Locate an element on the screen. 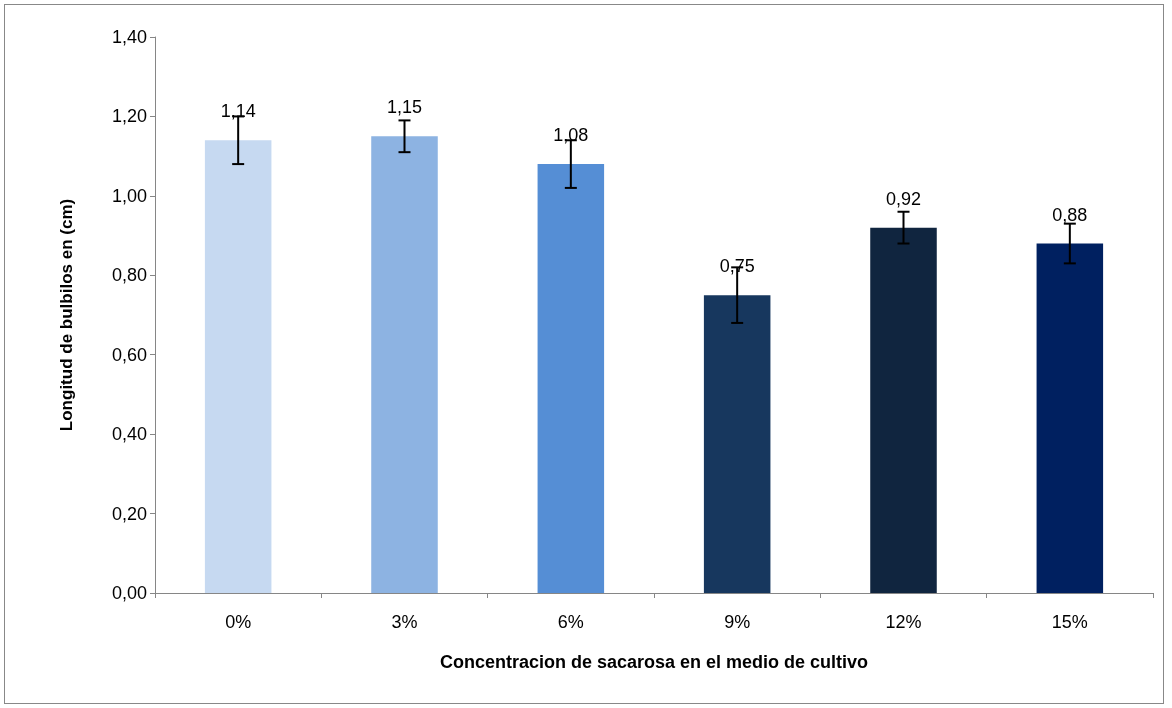 The height and width of the screenshot is (708, 1172). data-label: 1,15 is located at coordinates (404, 107).